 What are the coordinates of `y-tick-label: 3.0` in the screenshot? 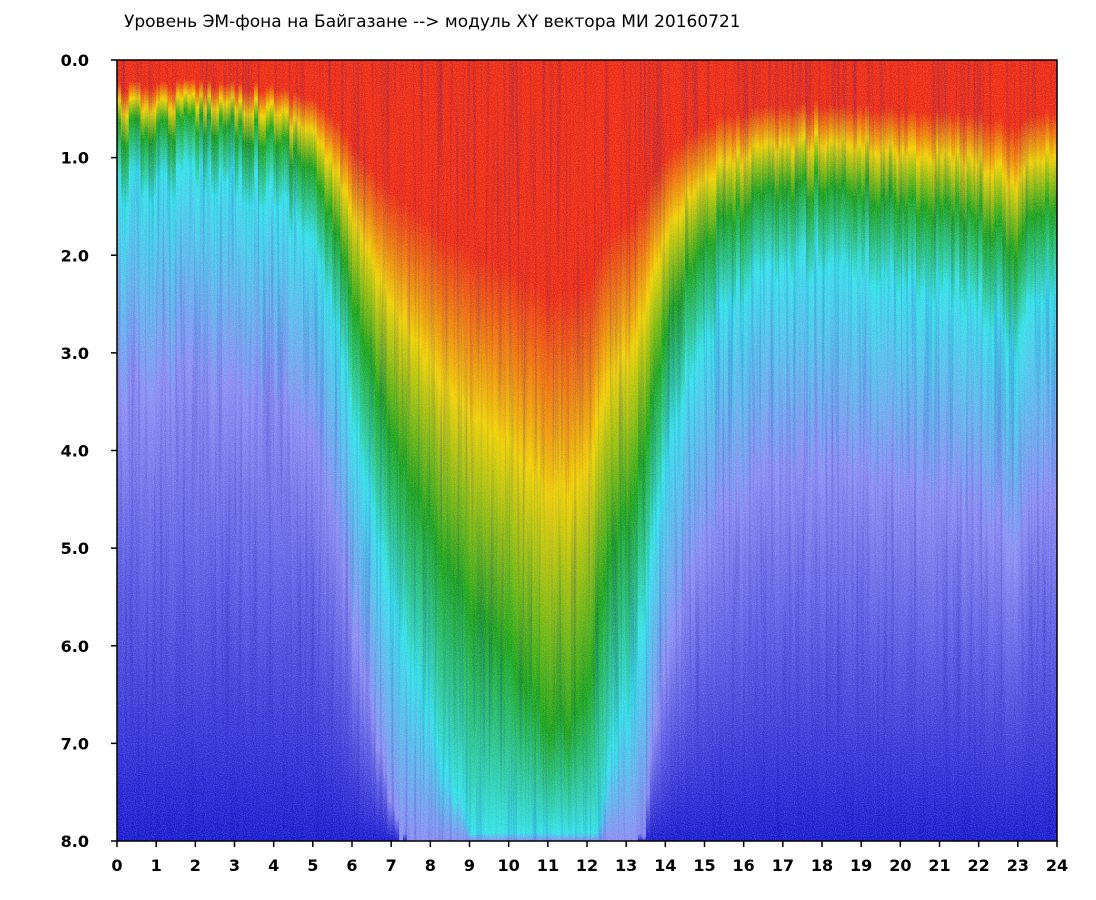 It's located at (75, 353).